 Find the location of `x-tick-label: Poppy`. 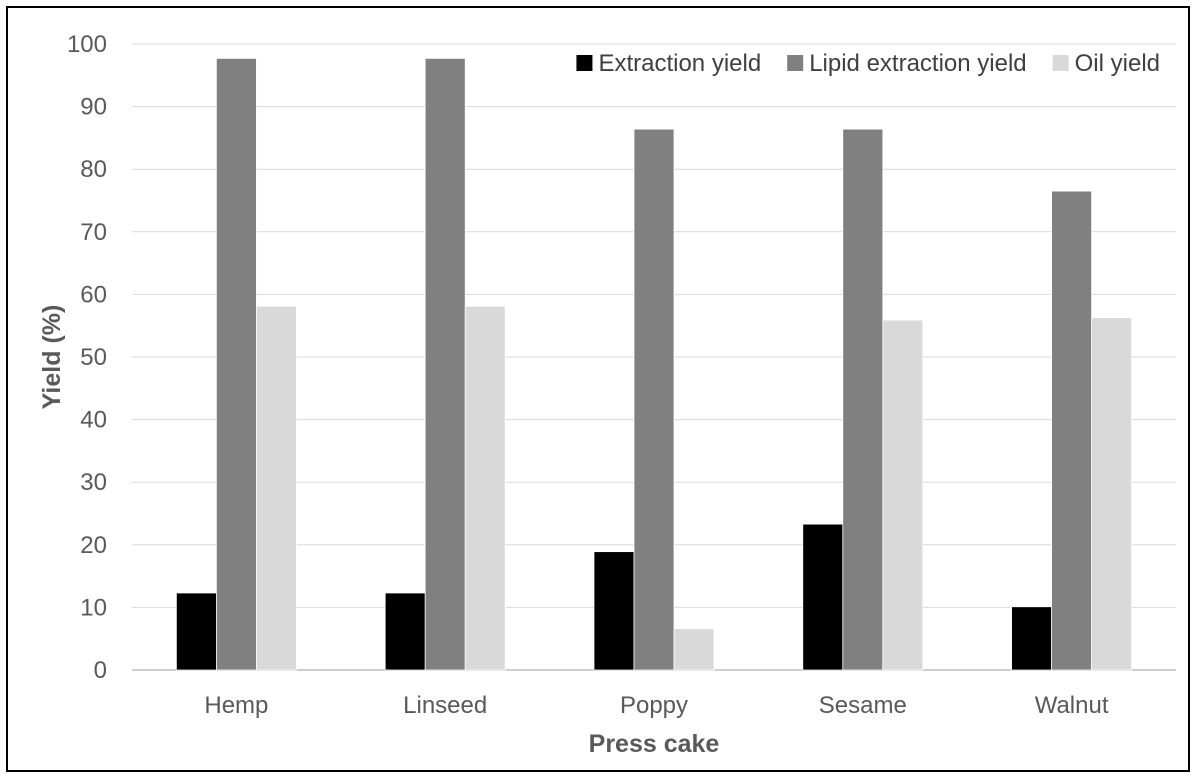

x-tick-label: Poppy is located at coordinates (654, 705).